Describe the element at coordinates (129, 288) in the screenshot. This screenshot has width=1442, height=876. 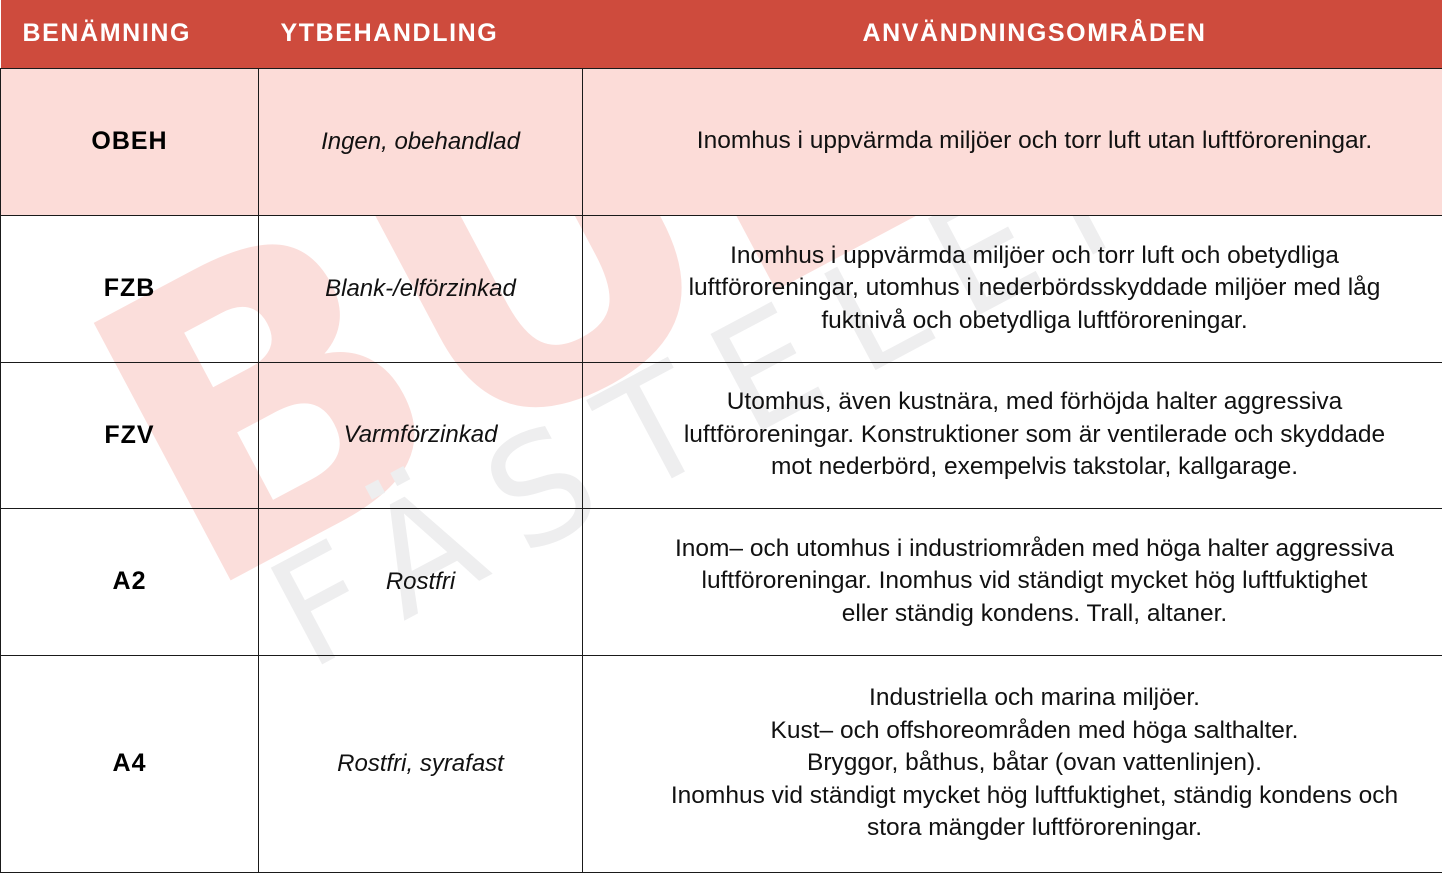
I see `cell-benamning: FZB` at that location.